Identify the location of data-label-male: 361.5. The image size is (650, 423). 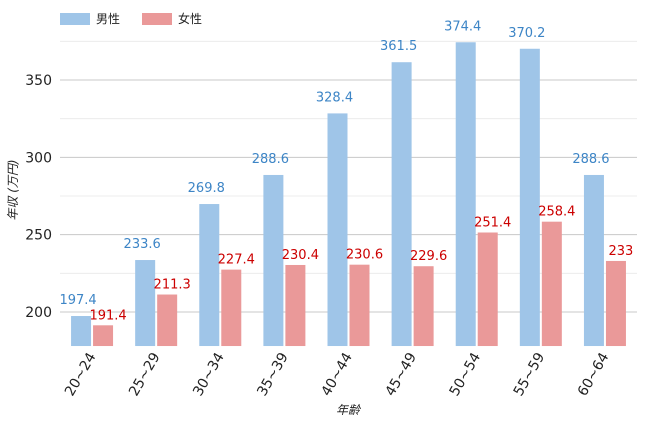
(398, 46).